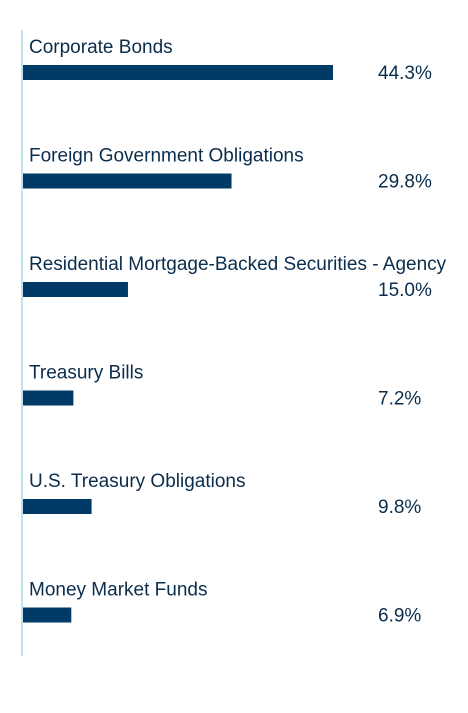 Image resolution: width=468 pixels, height=713 pixels. I want to click on category-label: Foreign Government Obligations, so click(166, 156).